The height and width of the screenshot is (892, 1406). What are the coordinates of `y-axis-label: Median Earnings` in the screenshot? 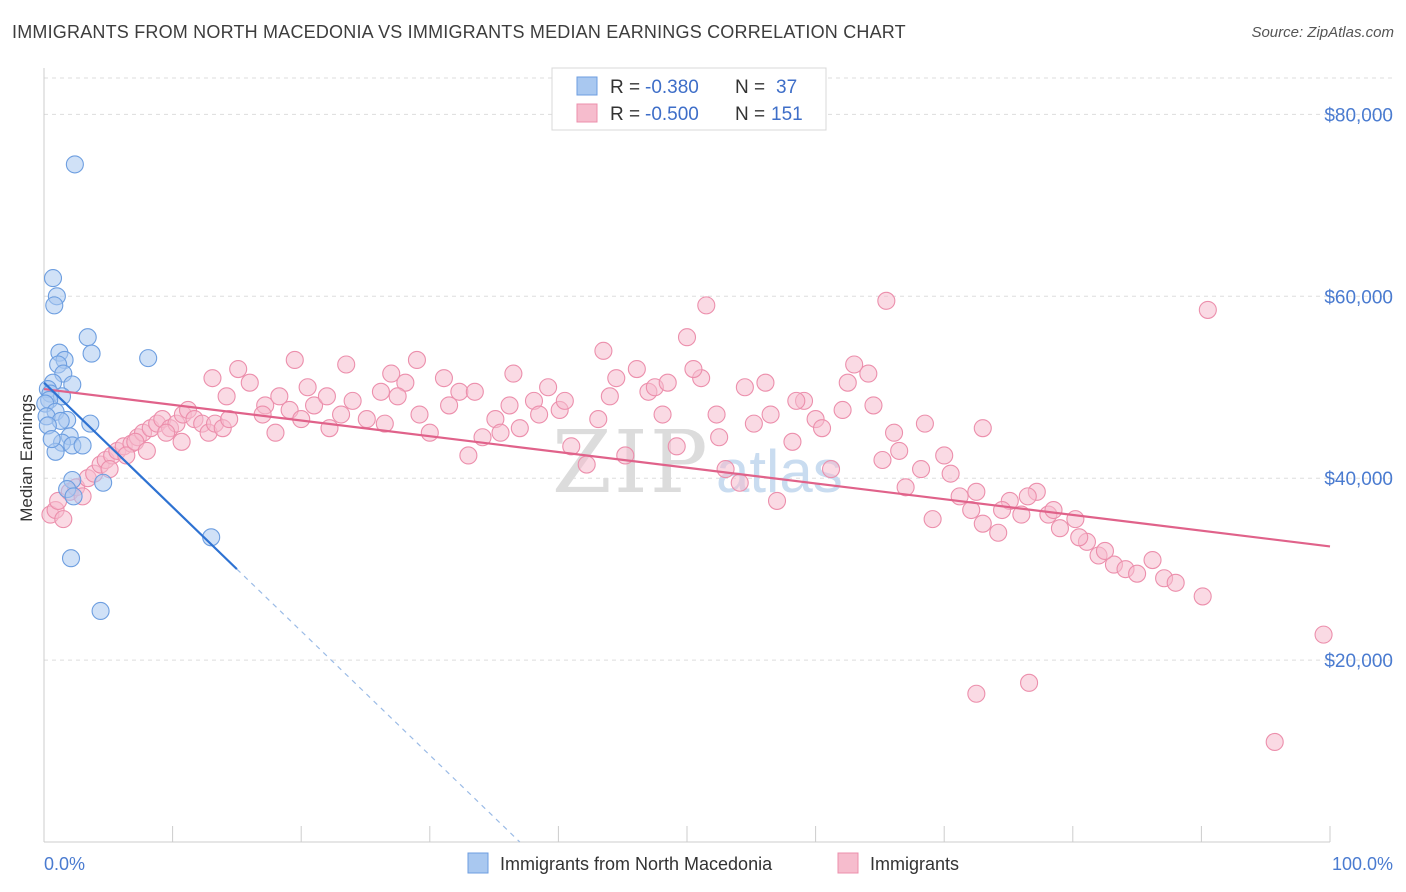 It's located at (26, 458).